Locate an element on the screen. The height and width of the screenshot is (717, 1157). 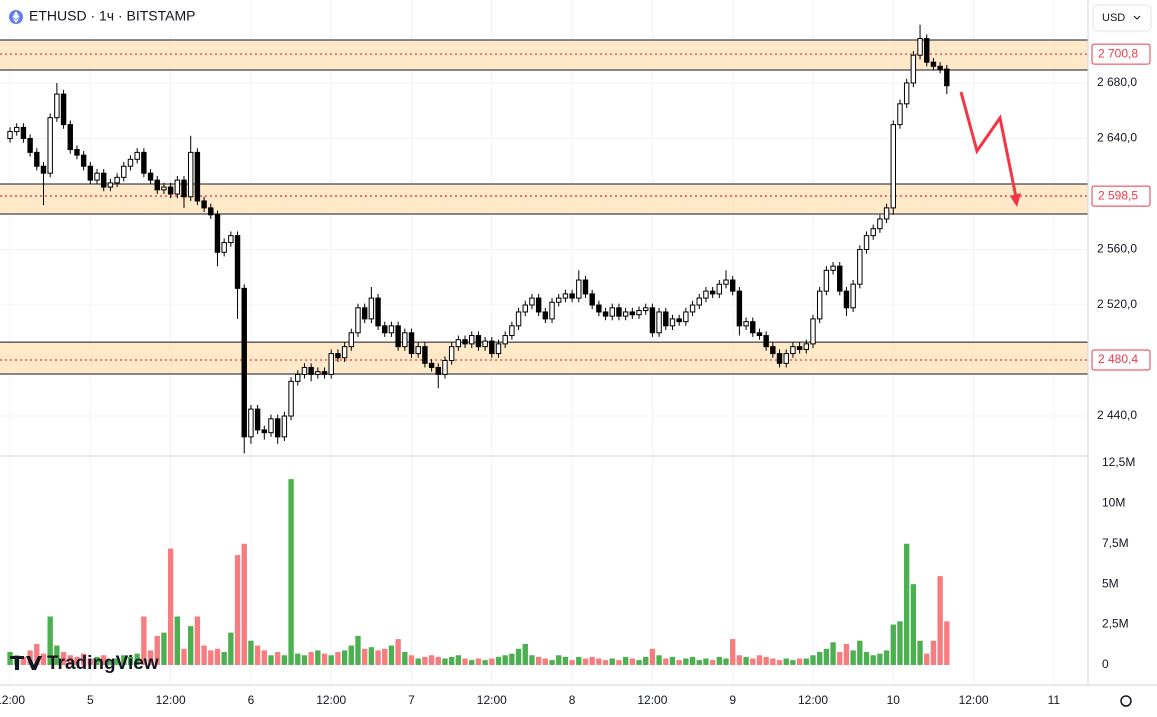
y-tick-label: 5M is located at coordinates (1110, 583).